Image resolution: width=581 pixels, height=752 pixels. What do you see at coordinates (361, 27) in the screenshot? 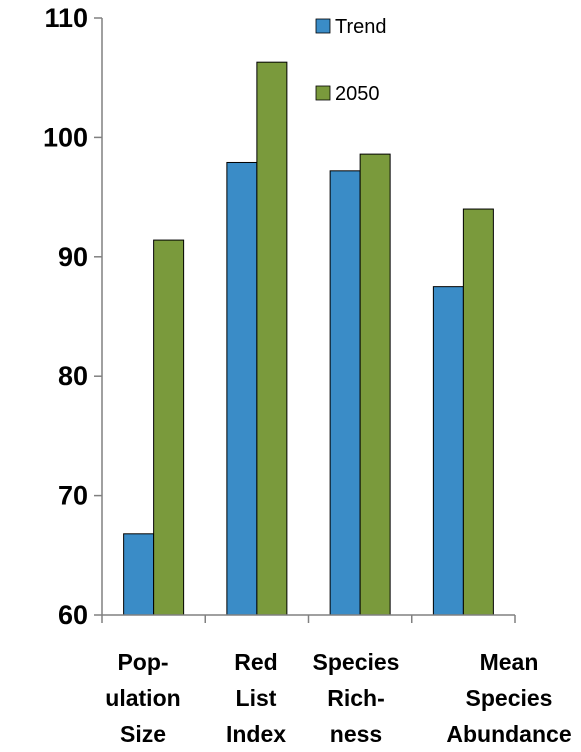
I see `legend-label-trend: Trend` at bounding box center [361, 27].